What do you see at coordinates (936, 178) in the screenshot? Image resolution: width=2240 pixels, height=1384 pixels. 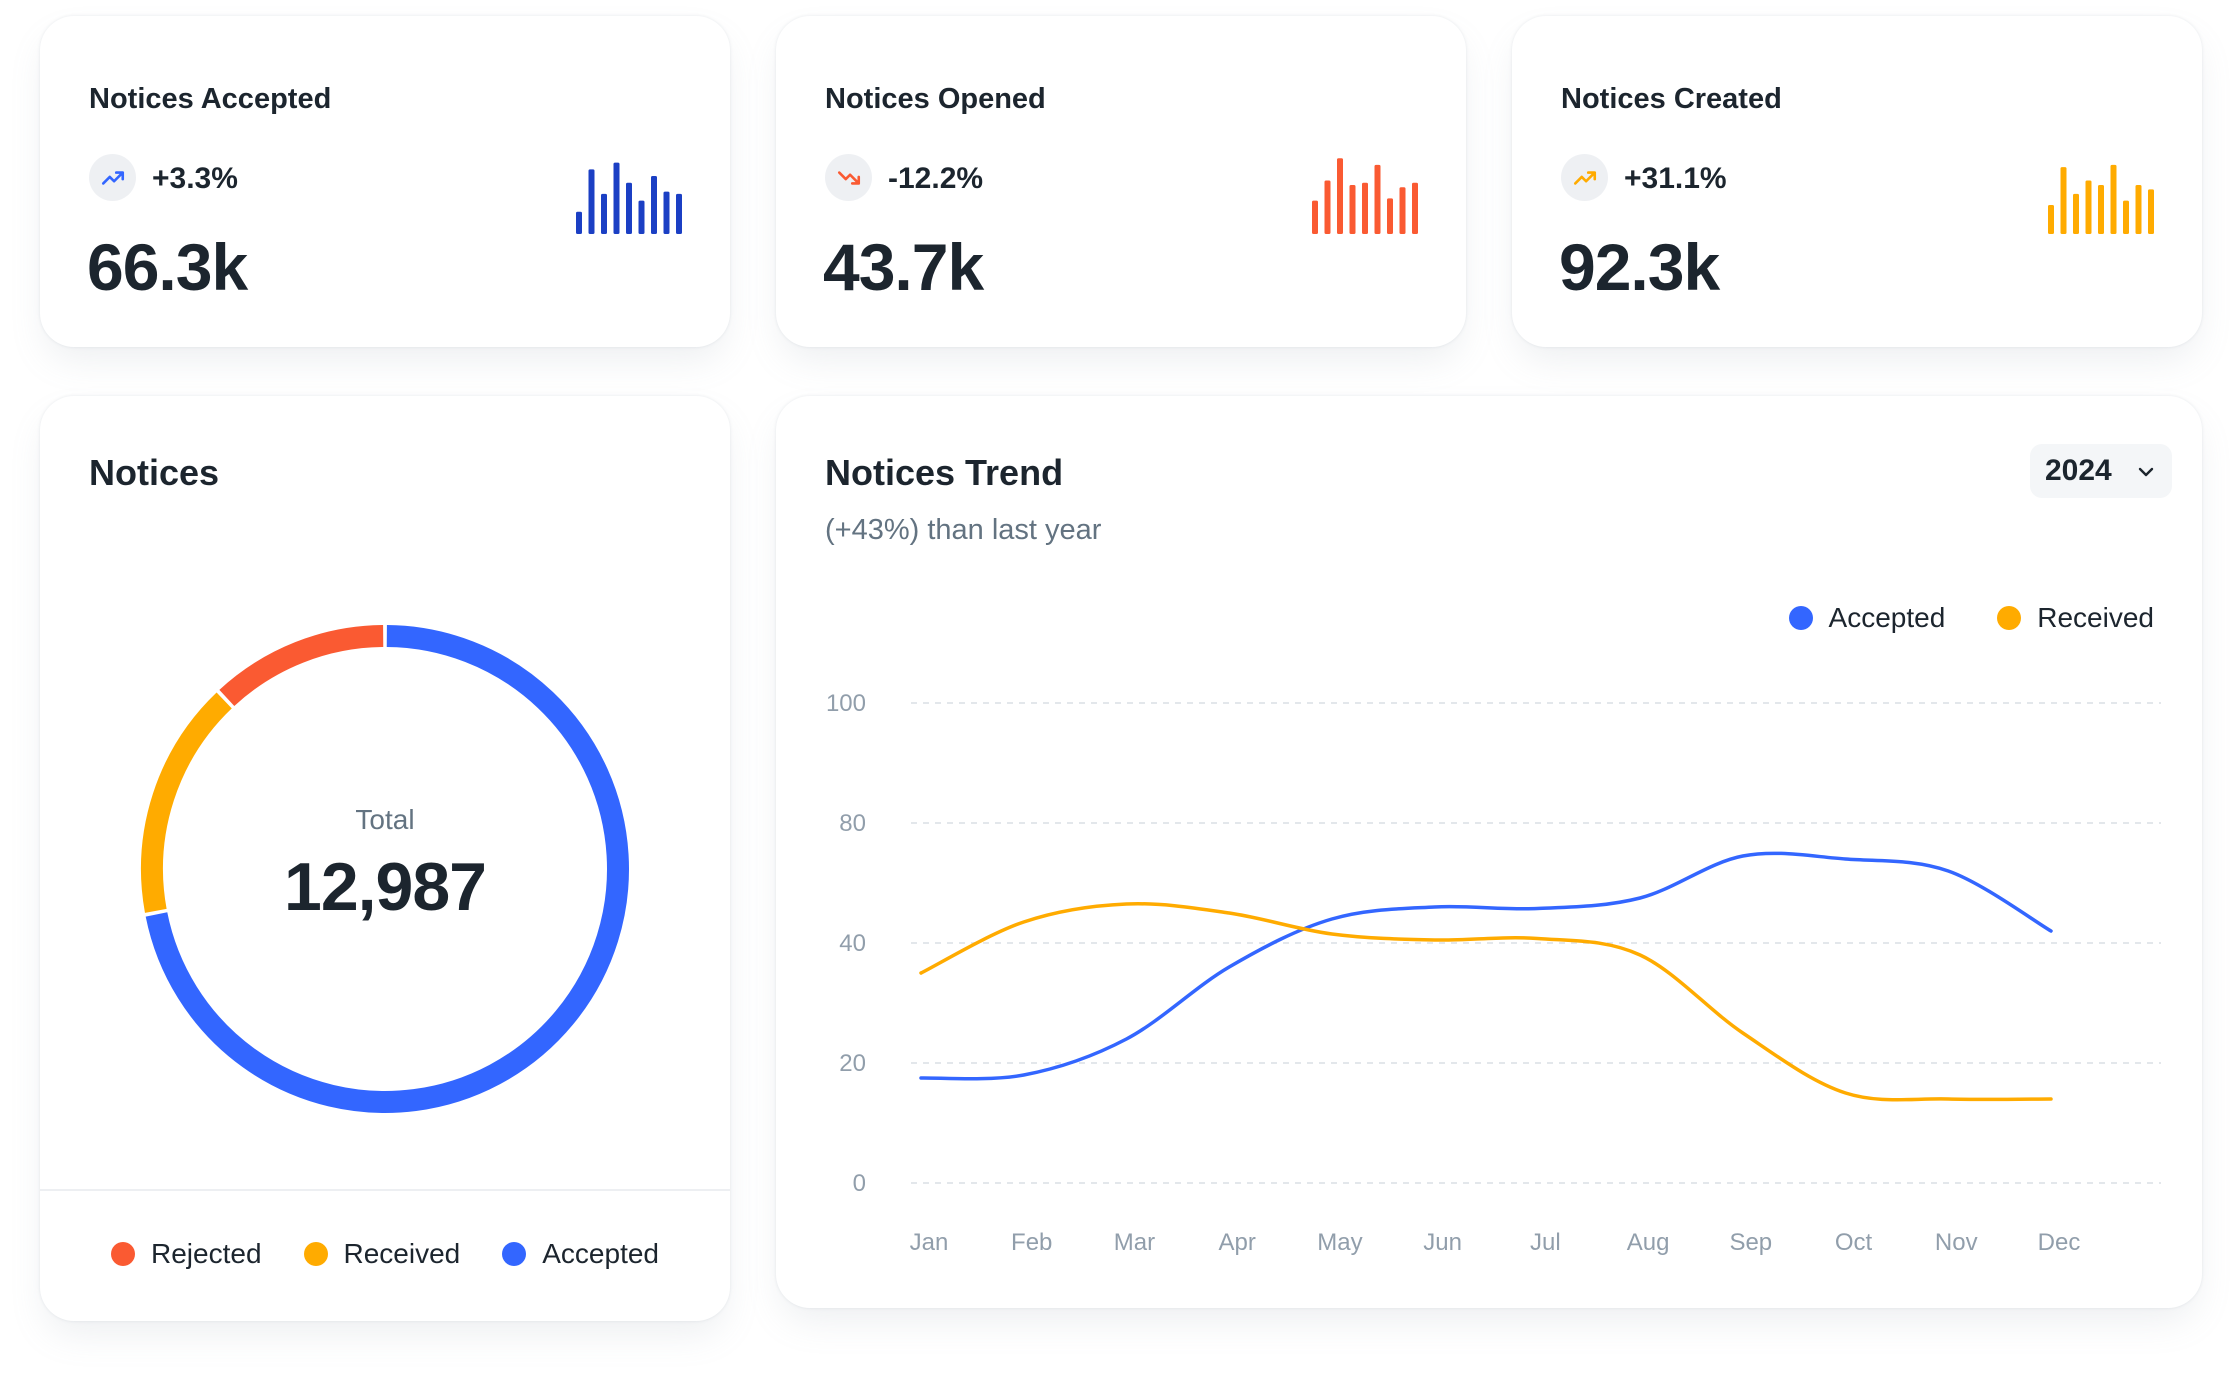 I see `change-percent: -12.2%` at bounding box center [936, 178].